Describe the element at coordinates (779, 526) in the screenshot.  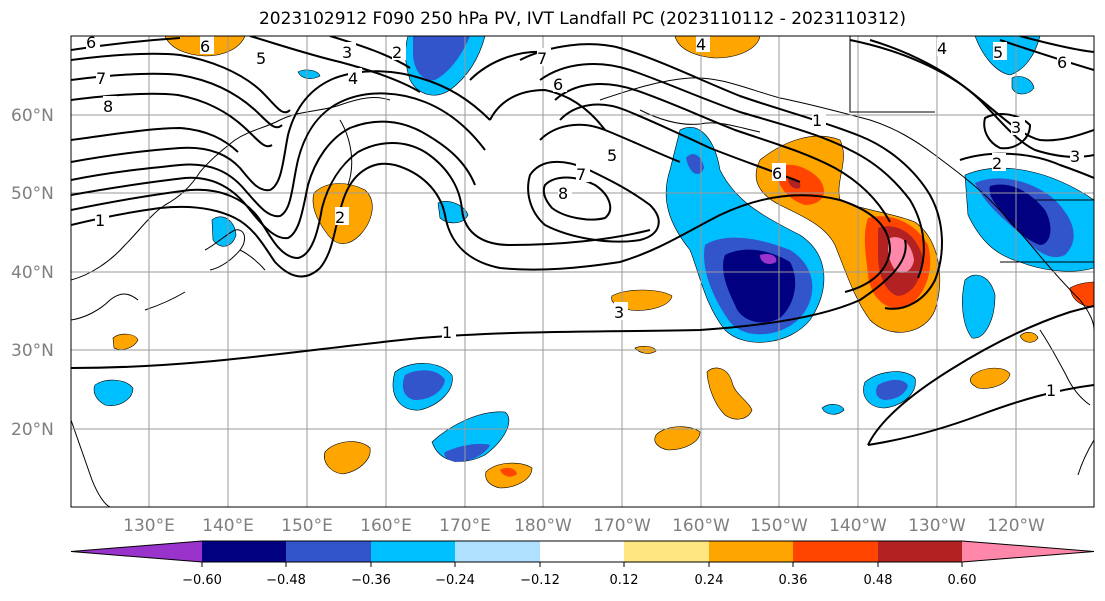
I see `lon-tick-label: 150°W` at that location.